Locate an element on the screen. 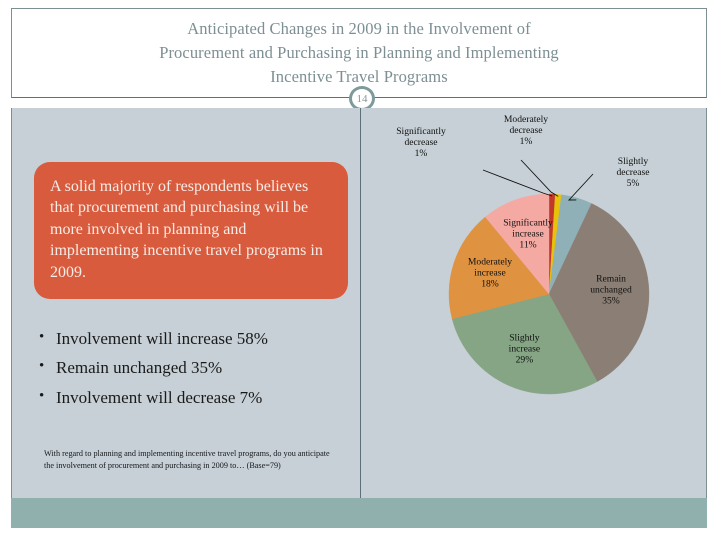 Image resolution: width=720 pixels, height=540 pixels. pie-slice-label: Significantly increase 11% is located at coordinates (528, 233).